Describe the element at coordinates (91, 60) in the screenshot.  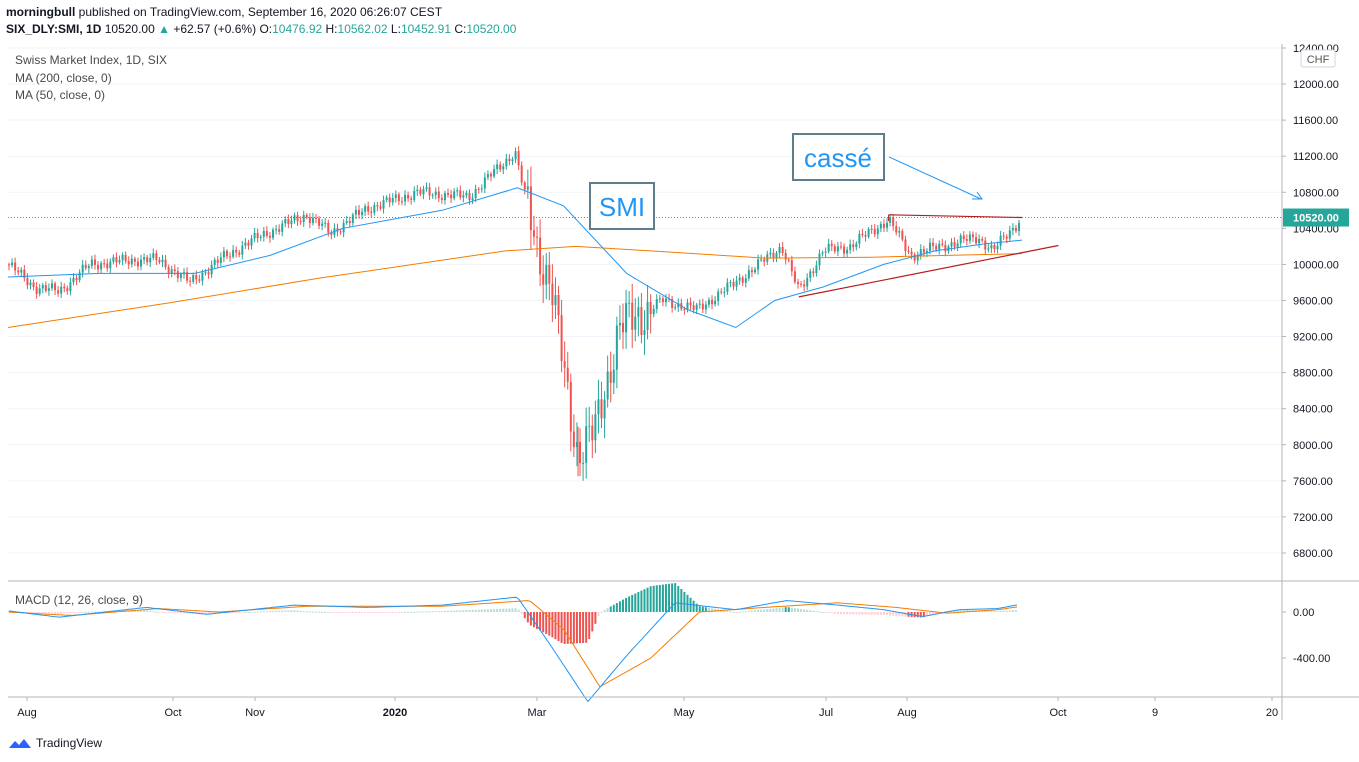
I see `legend-title: Swiss Market Index, 1D, SIX` at that location.